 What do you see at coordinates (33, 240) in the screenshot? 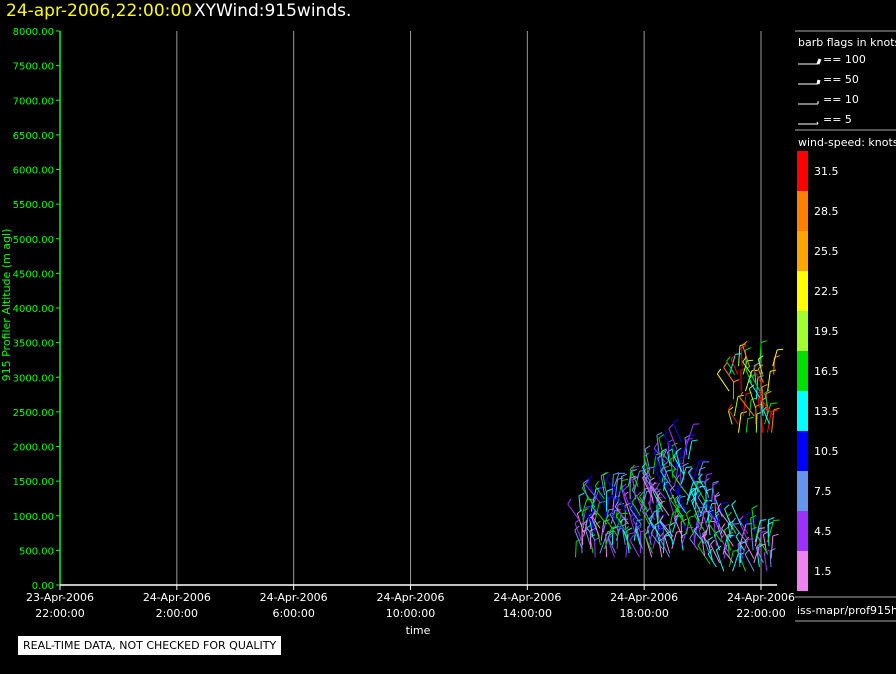
I see `y-tick-label: 5000.00` at bounding box center [33, 240].